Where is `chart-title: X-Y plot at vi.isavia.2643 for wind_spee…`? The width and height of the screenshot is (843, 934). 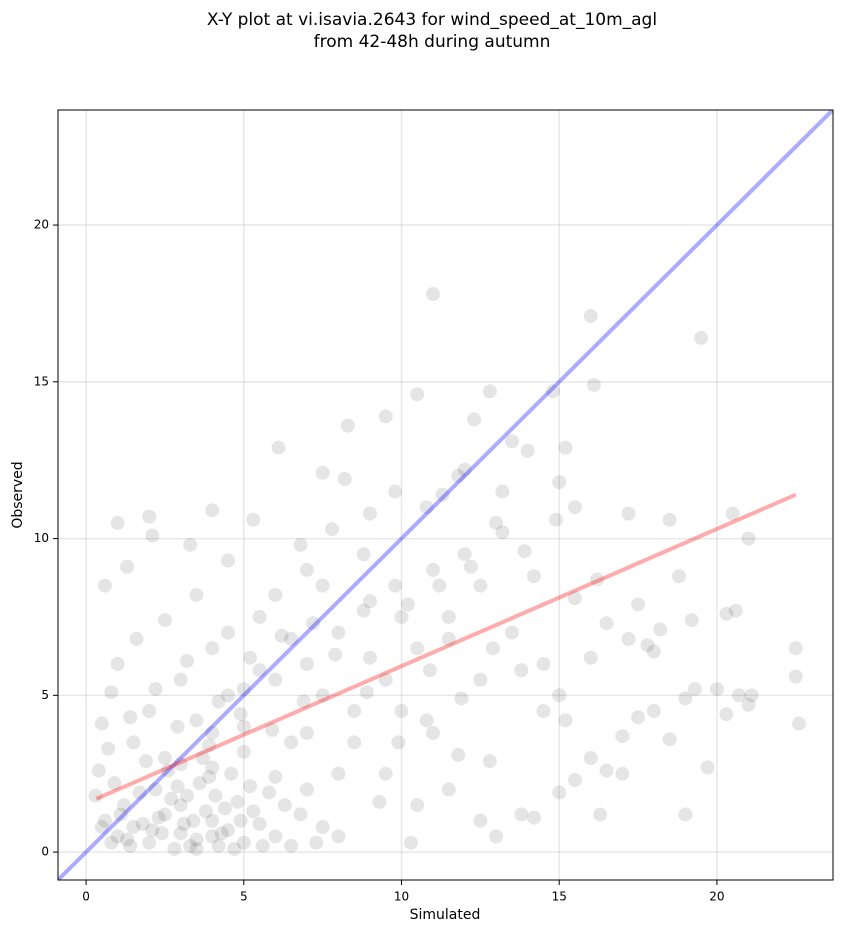 chart-title: X-Y plot at vi.isavia.2643 for wind_spee… is located at coordinates (432, 20).